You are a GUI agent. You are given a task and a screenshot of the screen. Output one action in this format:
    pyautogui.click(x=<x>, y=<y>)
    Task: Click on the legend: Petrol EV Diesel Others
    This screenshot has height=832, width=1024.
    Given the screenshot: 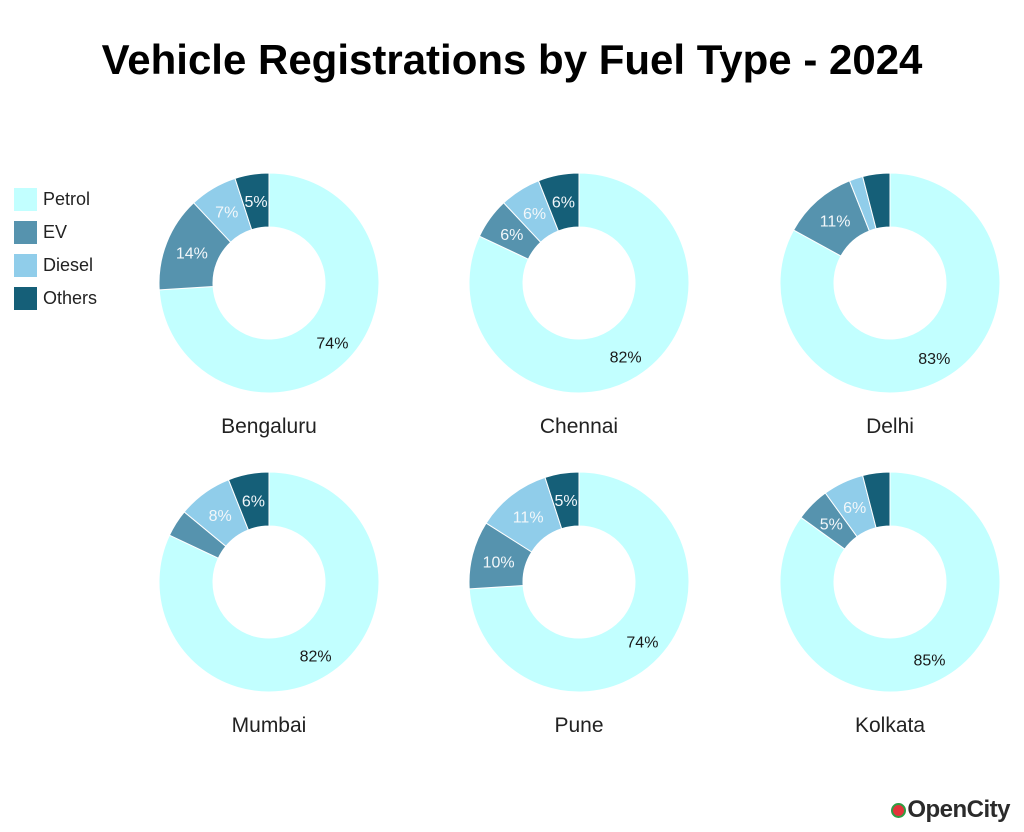 What is the action you would take?
    pyautogui.click(x=55, y=249)
    